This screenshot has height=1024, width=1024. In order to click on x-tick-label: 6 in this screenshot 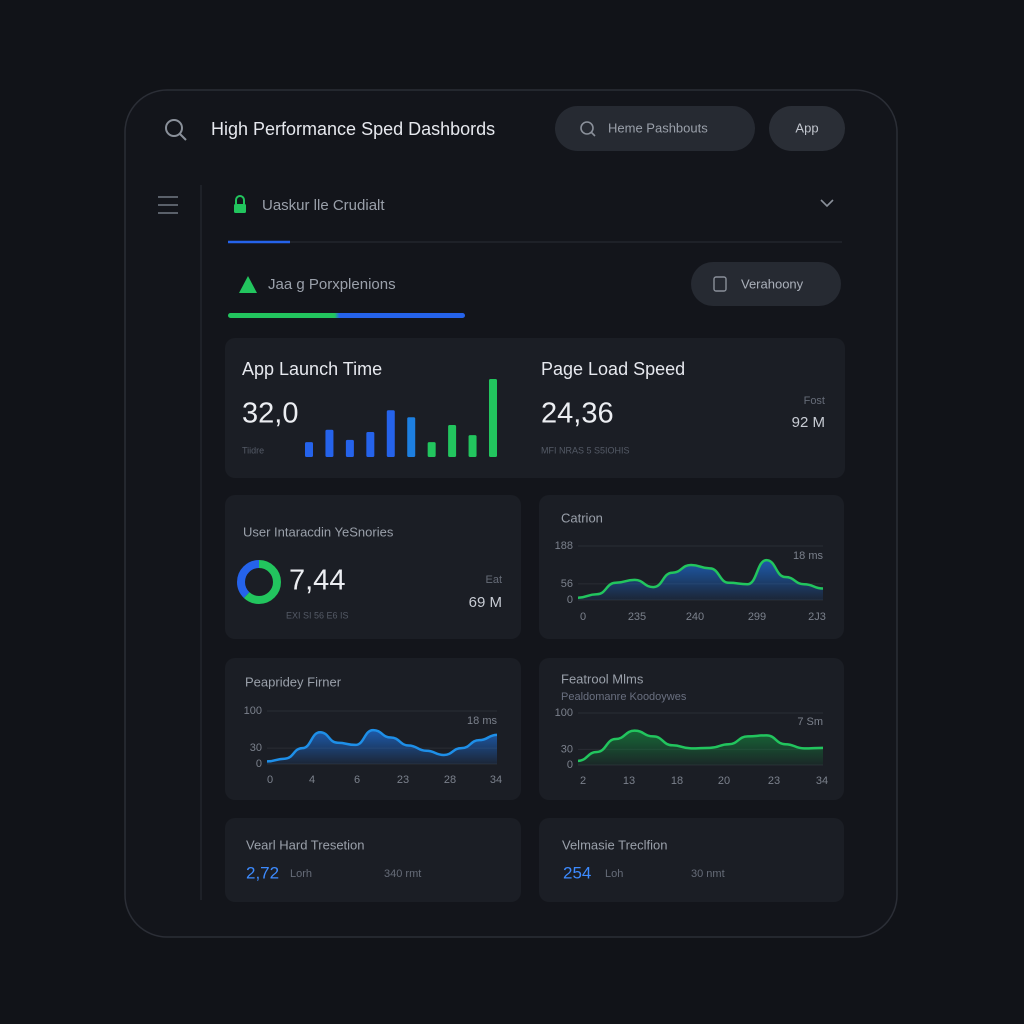, I will do `click(357, 780)`.